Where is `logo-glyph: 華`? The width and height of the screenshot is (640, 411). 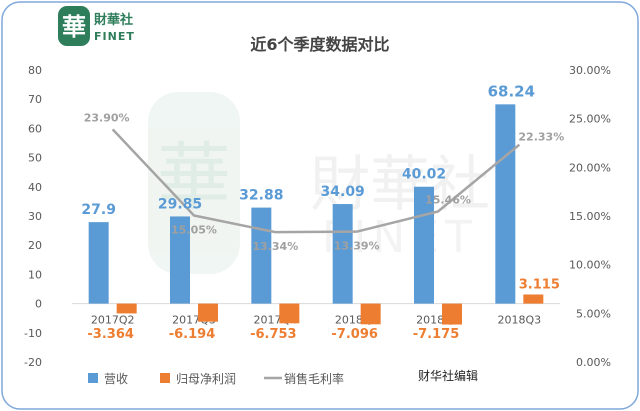
logo-glyph: 華 is located at coordinates (74, 27).